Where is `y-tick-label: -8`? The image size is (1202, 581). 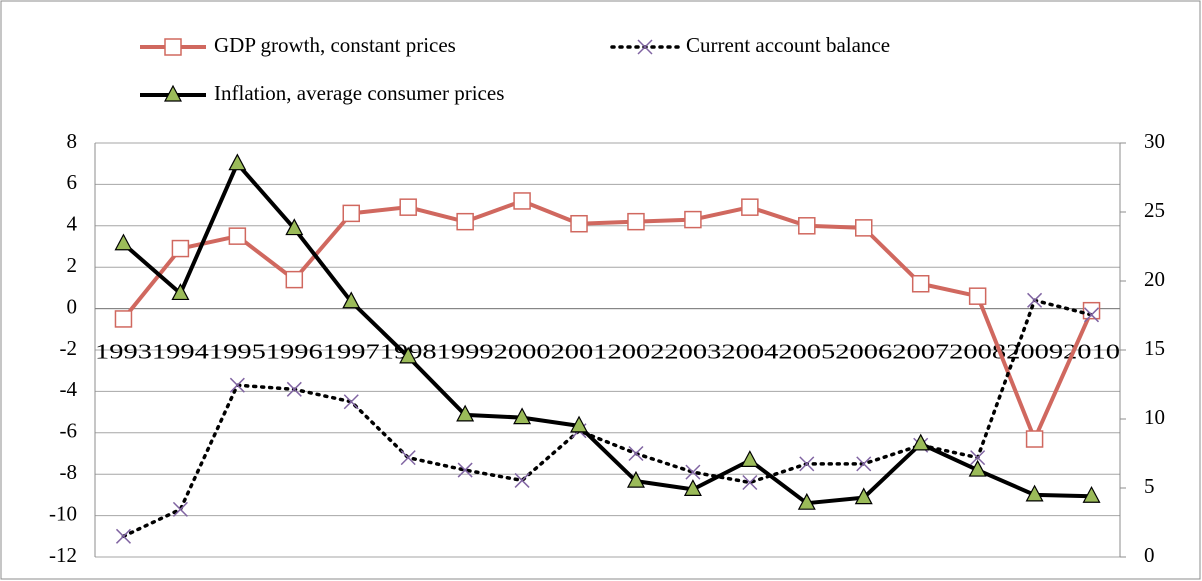 y-tick-label: -8 is located at coordinates (69, 472).